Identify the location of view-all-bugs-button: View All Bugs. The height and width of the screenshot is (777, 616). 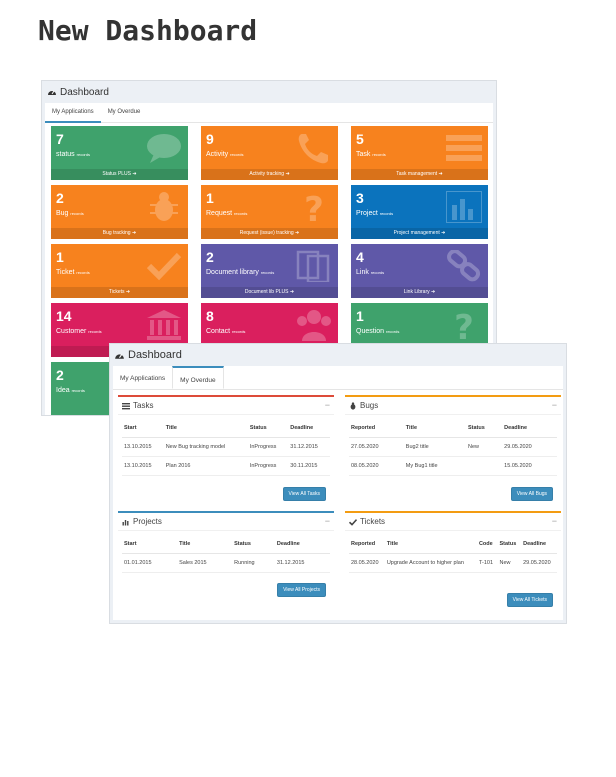
(531, 494).